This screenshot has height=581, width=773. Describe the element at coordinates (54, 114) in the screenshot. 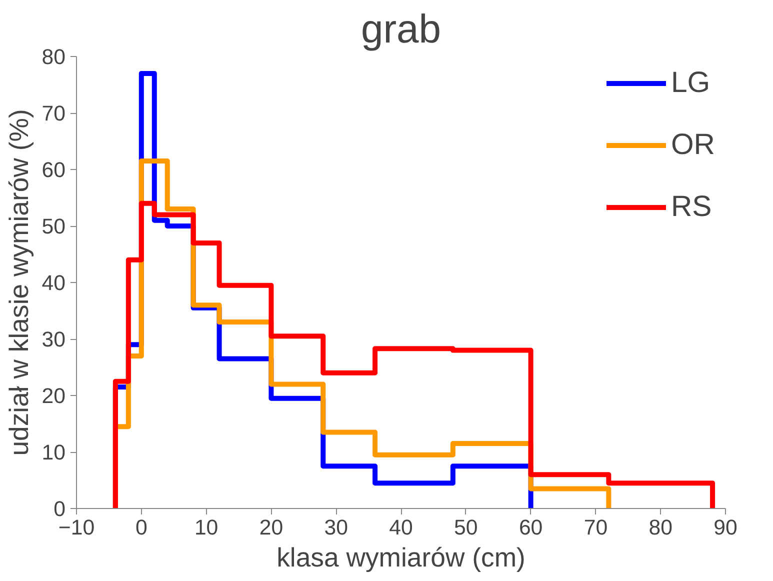

I see `y-tick-label: 70` at that location.